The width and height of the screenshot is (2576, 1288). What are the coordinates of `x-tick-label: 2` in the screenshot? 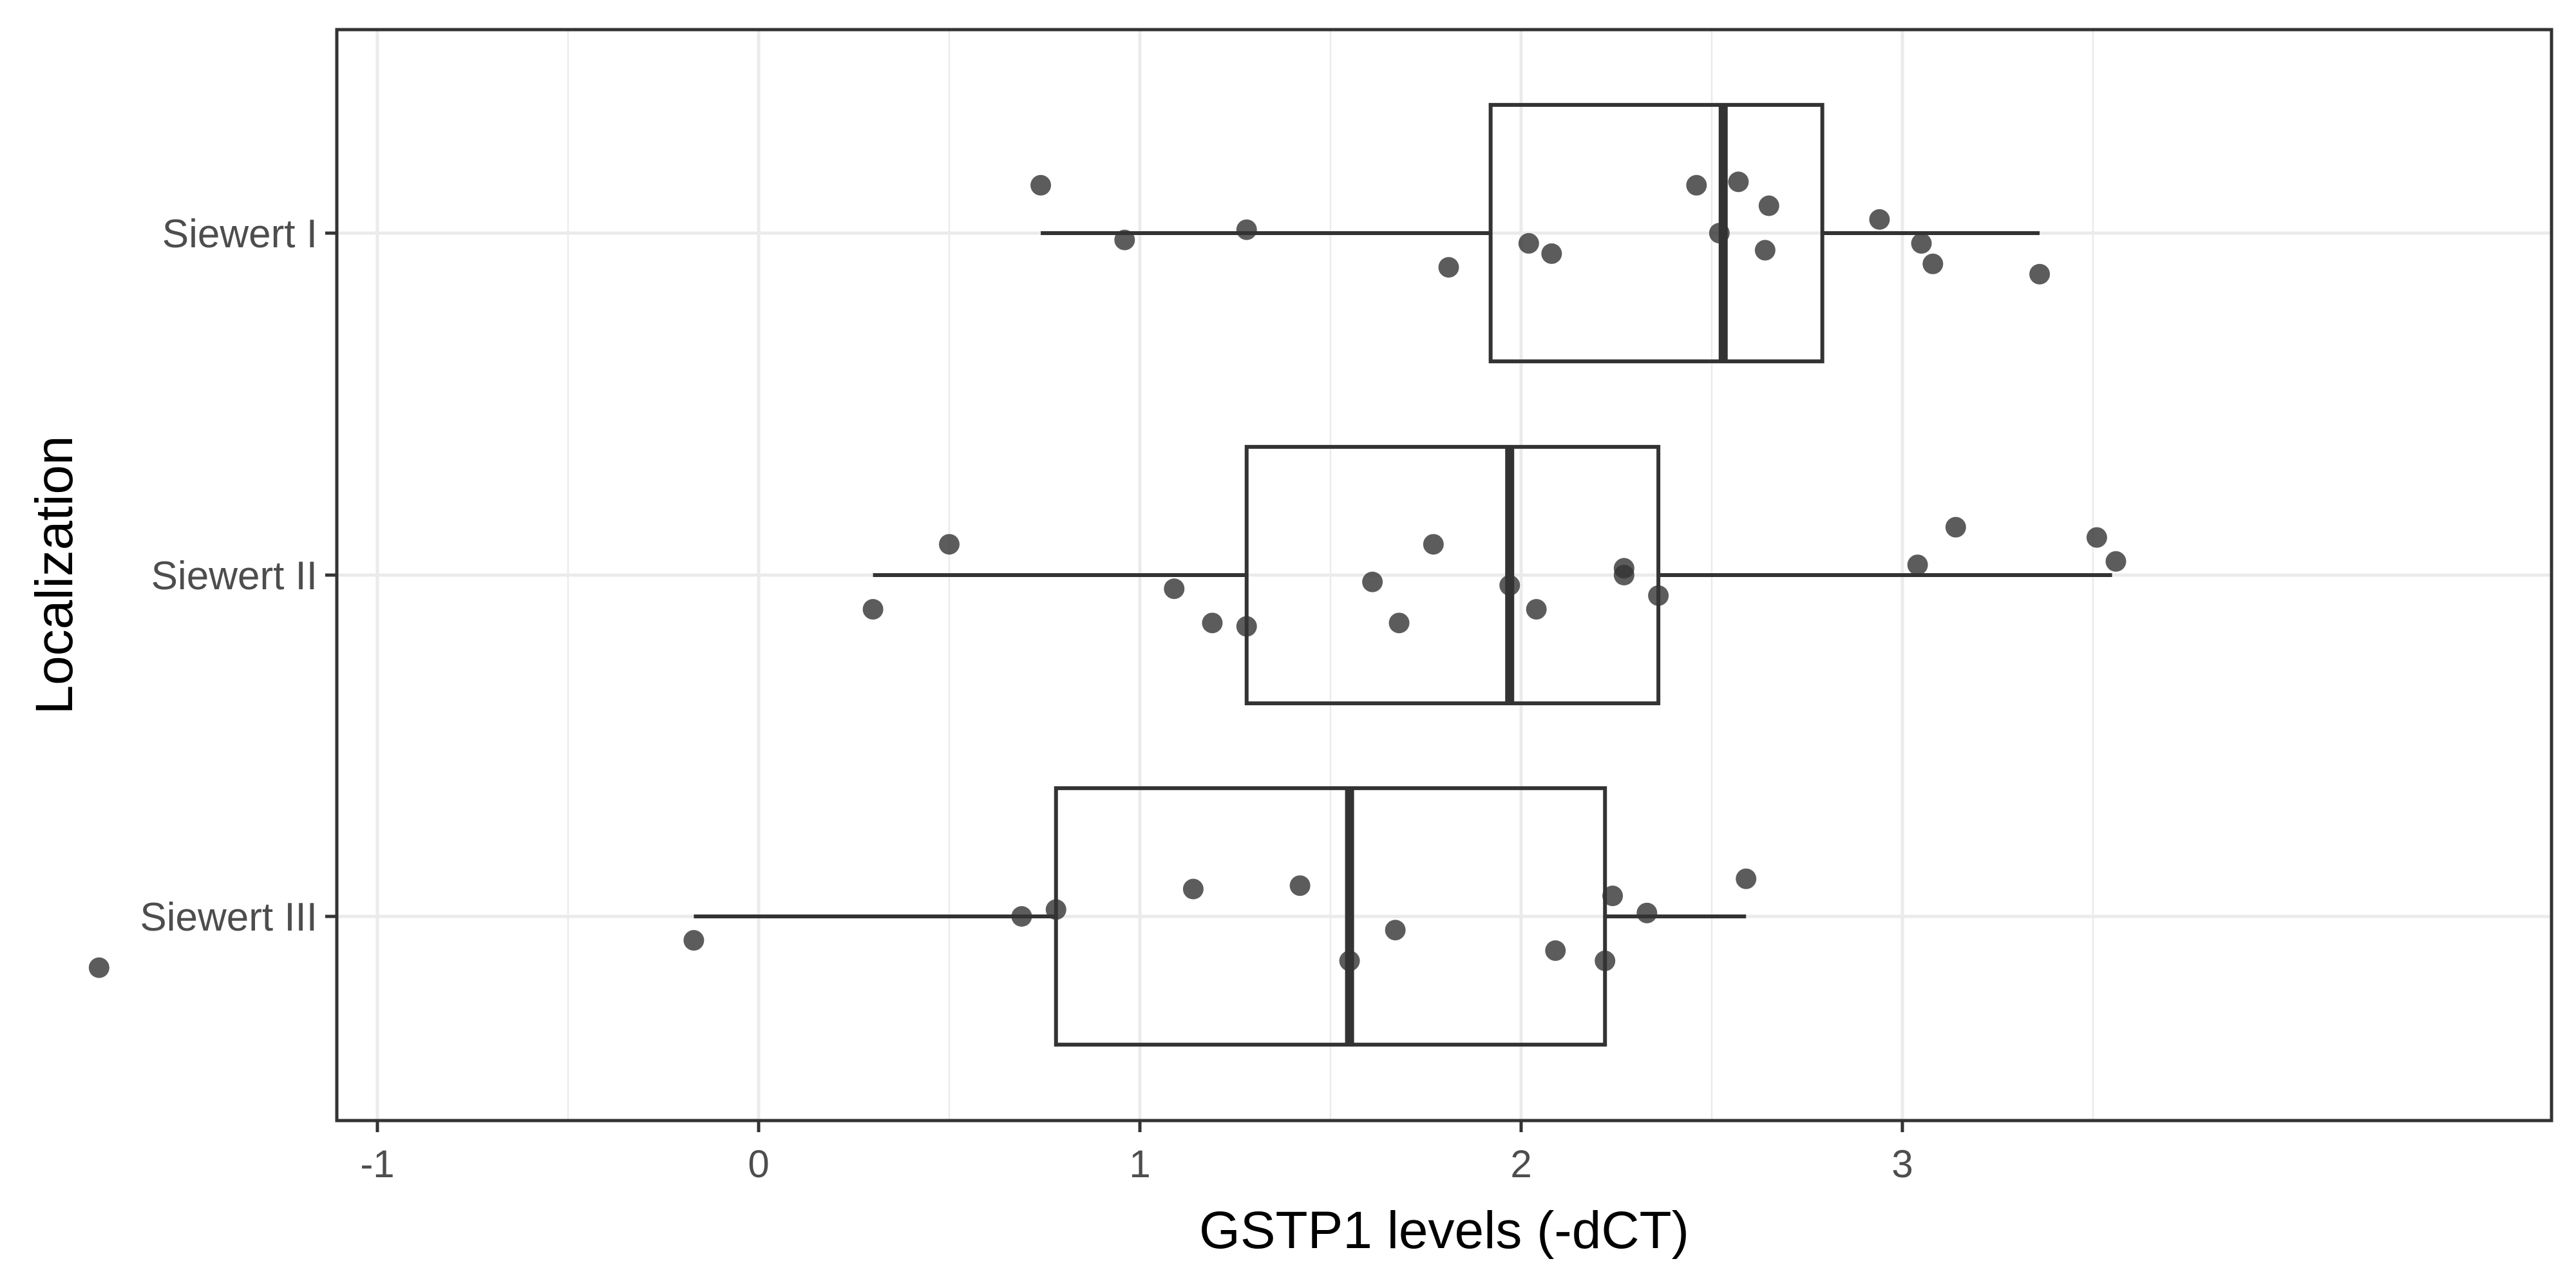 It's located at (1521, 1164).